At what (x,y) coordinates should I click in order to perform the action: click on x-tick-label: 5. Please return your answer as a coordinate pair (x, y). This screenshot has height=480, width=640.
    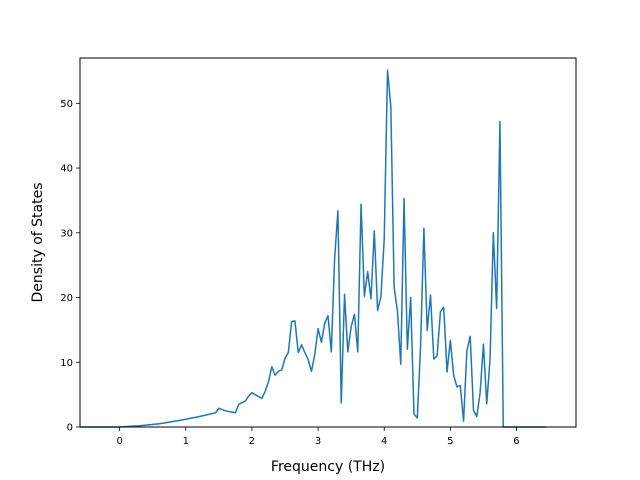
    Looking at the image, I should click on (450, 441).